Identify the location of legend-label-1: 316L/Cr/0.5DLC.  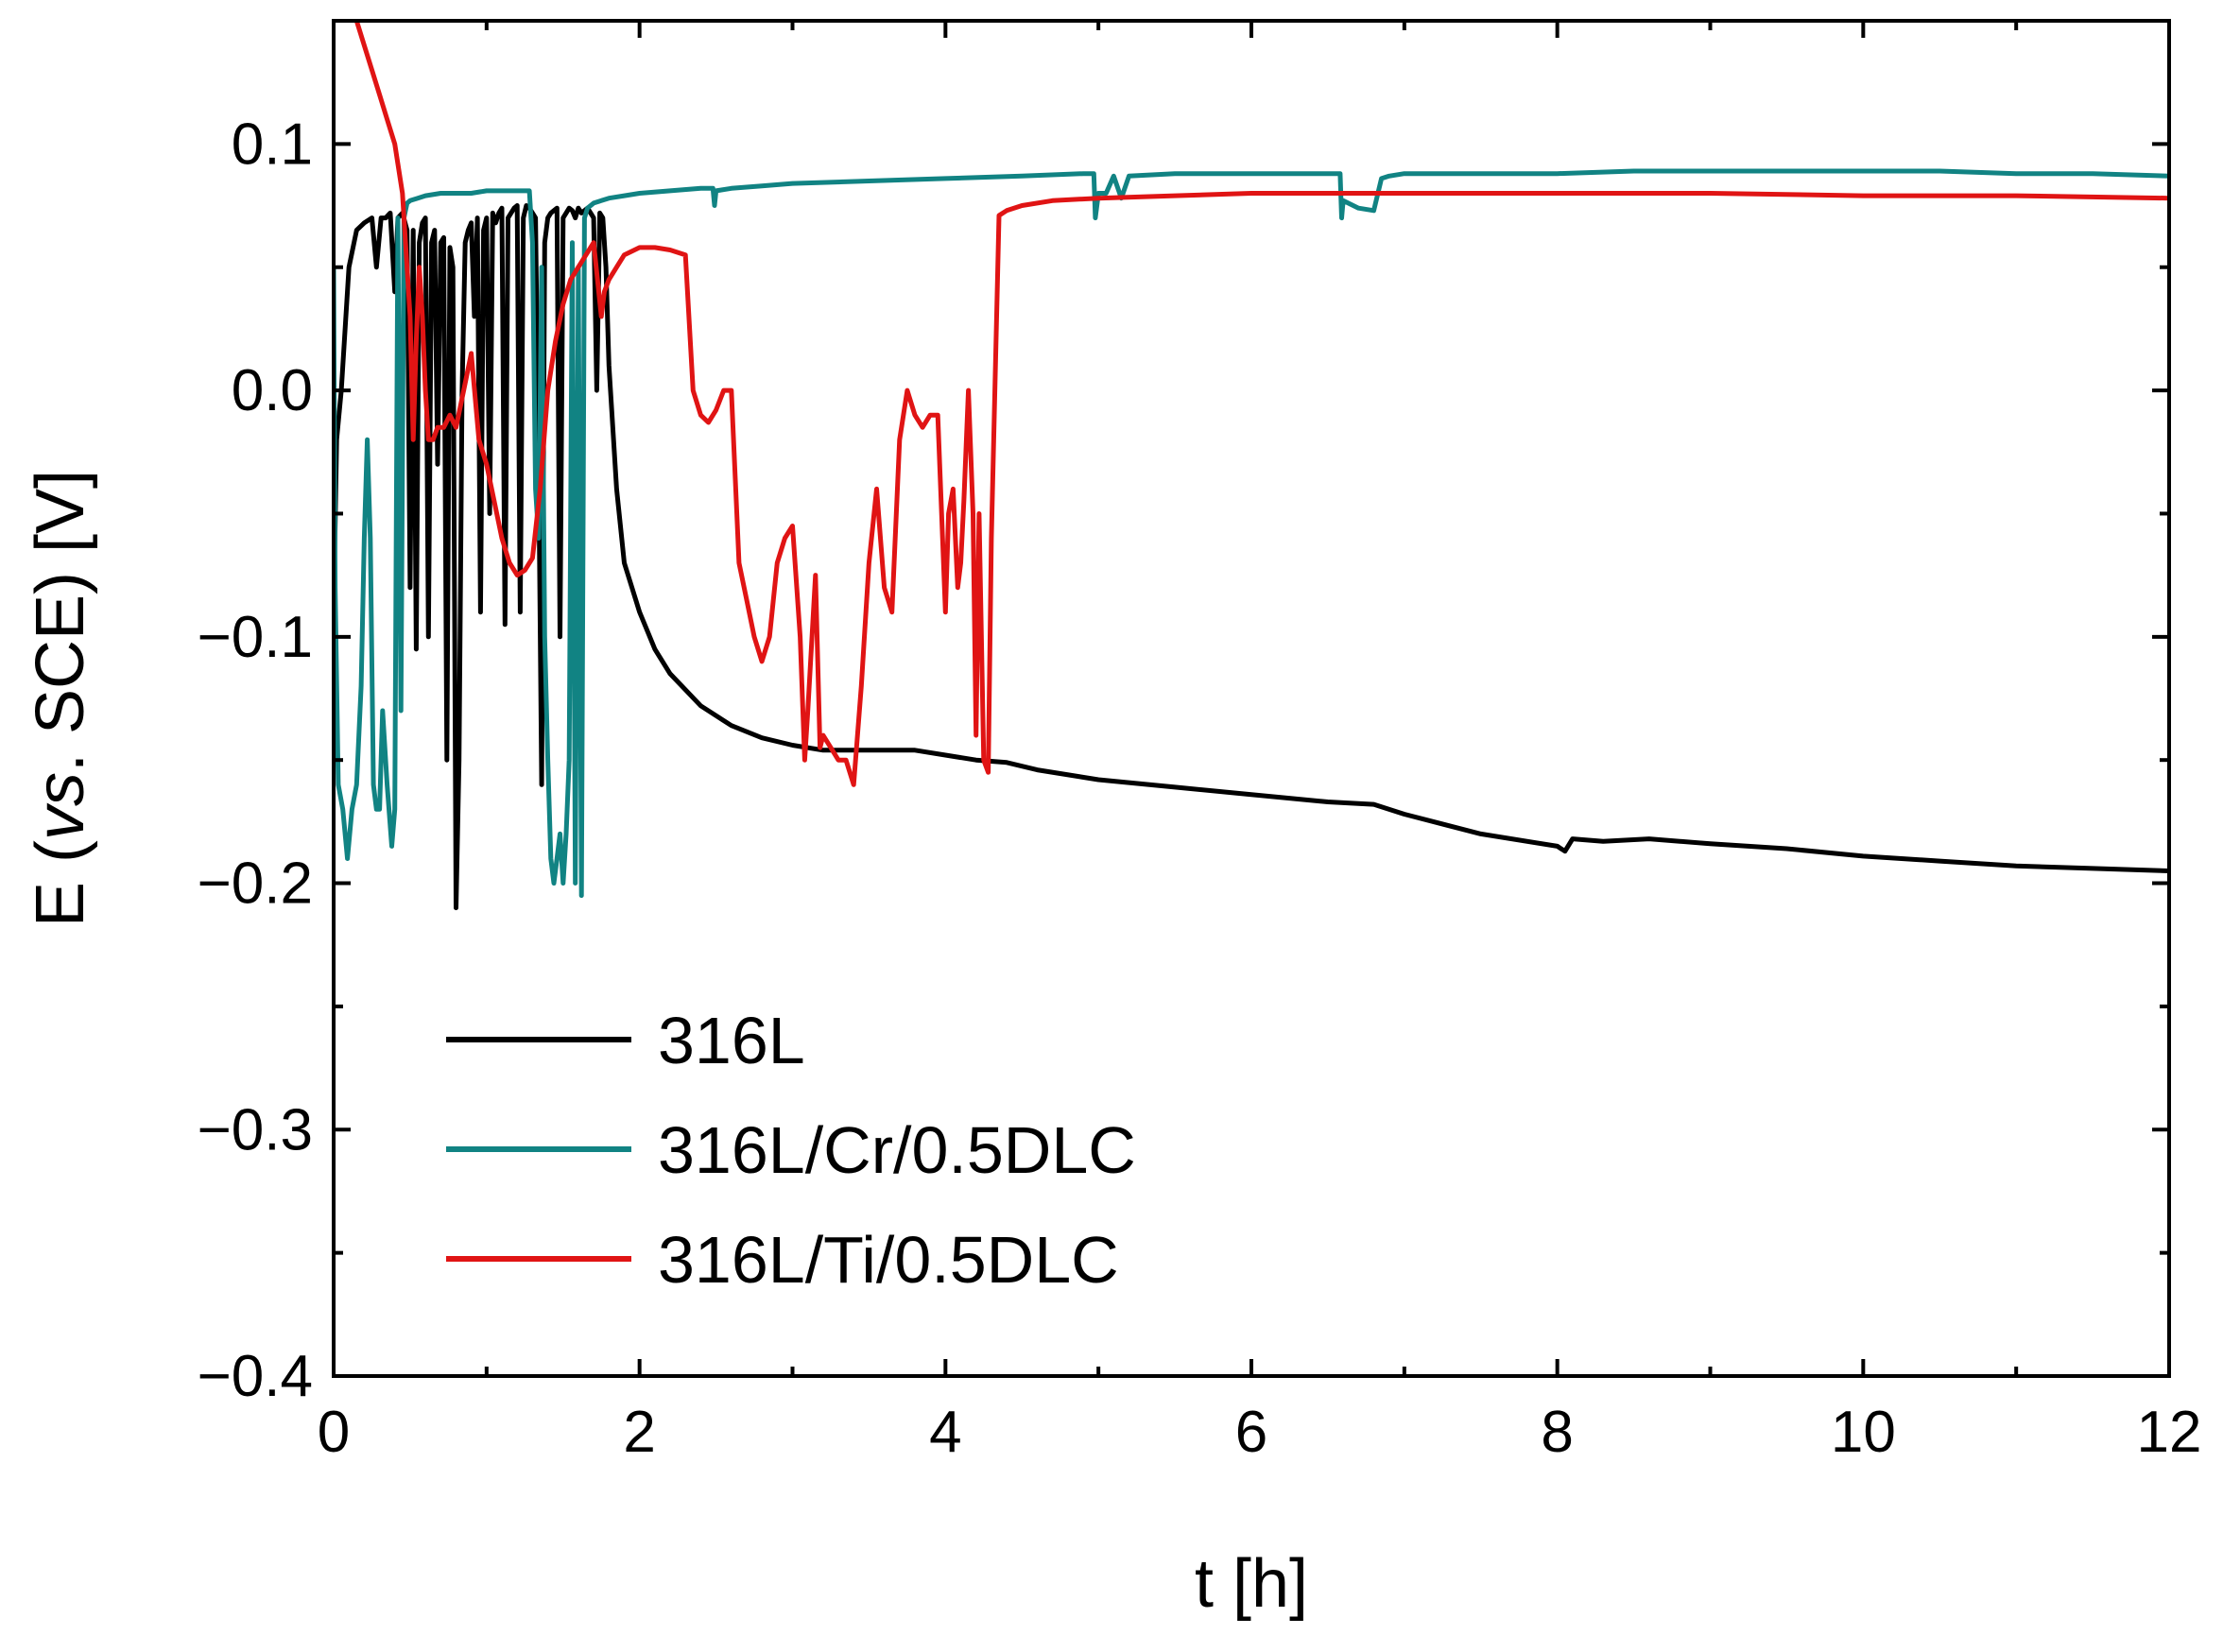
(897, 1150).